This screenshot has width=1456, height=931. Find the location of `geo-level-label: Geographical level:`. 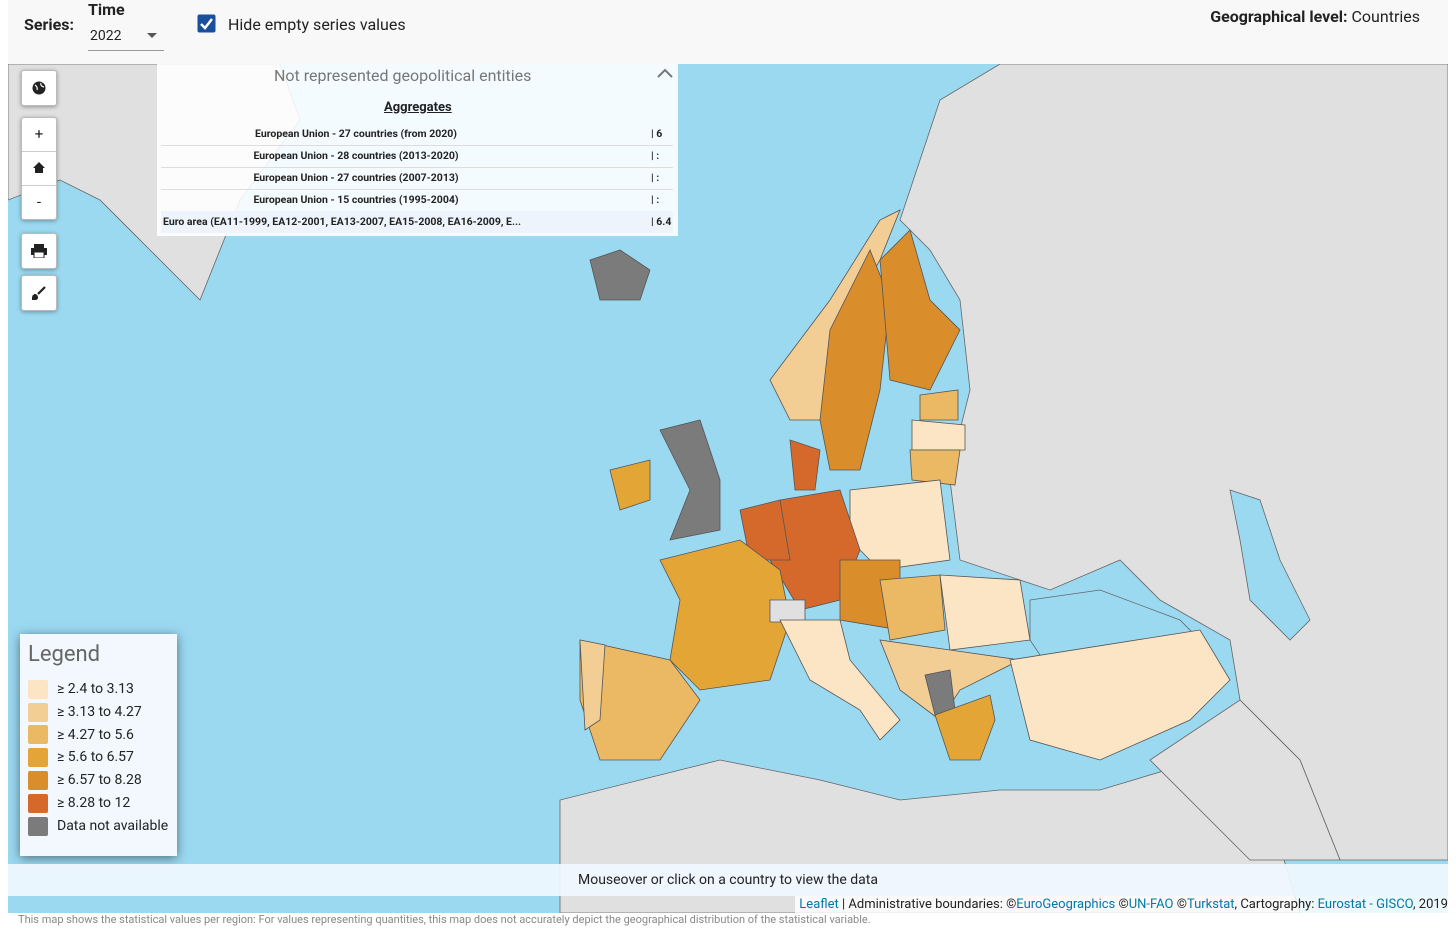

geo-level-label: Geographical level: is located at coordinates (1279, 16).